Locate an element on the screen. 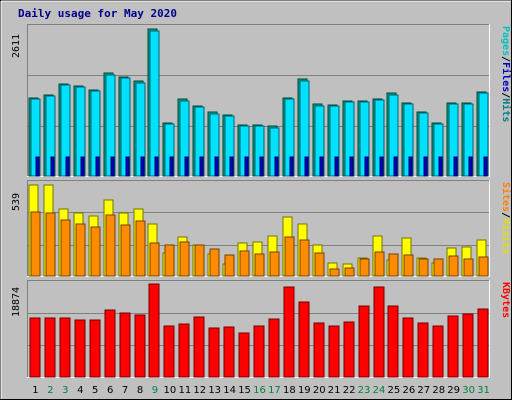  series-legend: Sites/Visits is located at coordinates (506, 218).